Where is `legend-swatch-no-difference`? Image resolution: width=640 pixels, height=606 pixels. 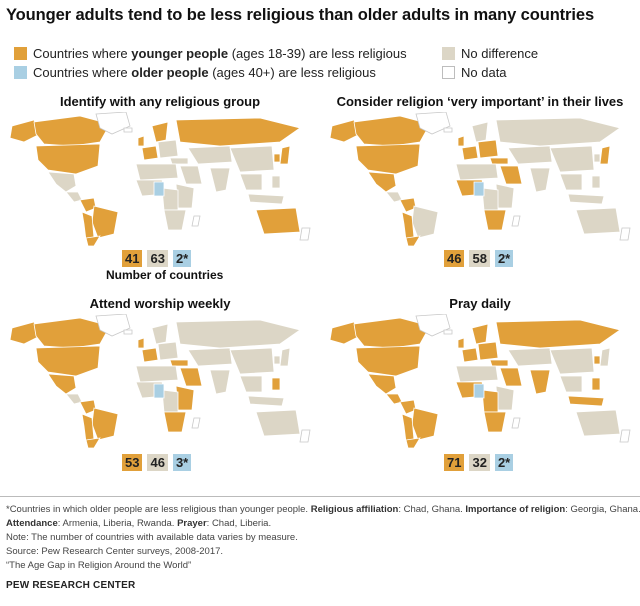 legend-swatch-no-difference is located at coordinates (448, 53).